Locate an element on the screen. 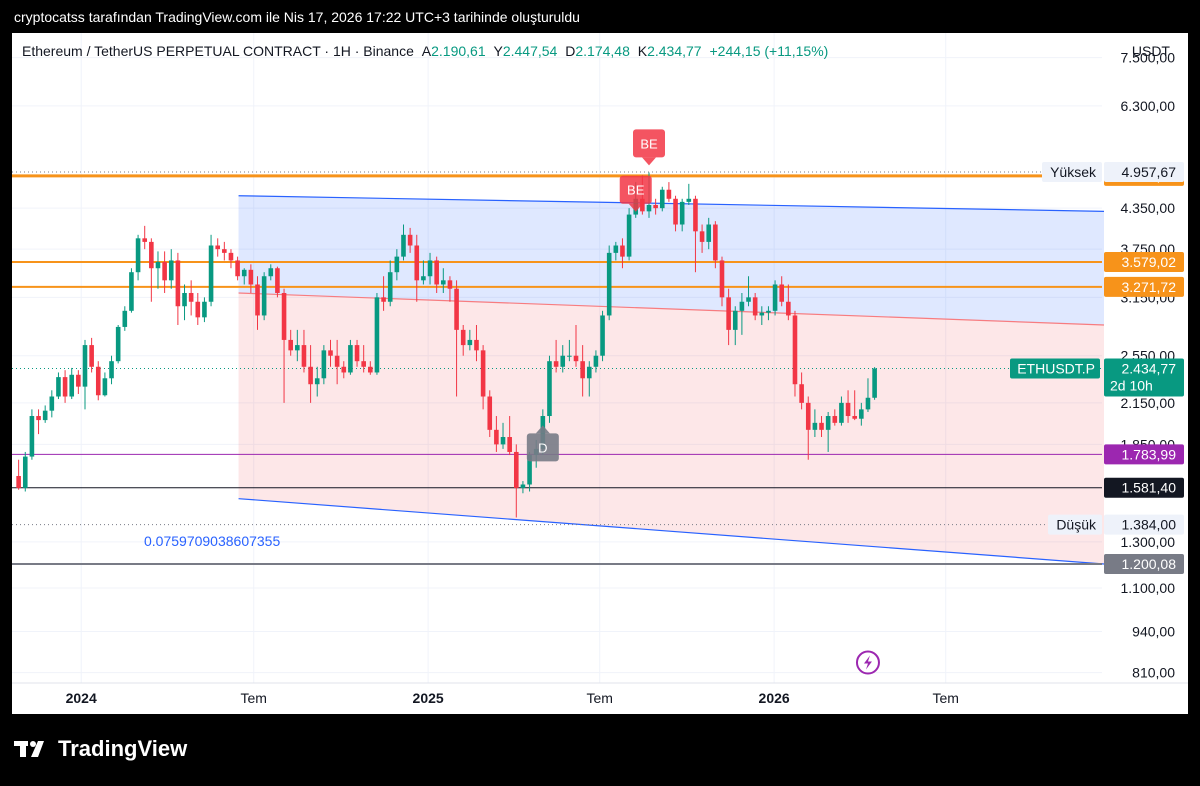 The image size is (1200, 786). low-marker: Düşük 1.384,00 is located at coordinates (1116, 524).